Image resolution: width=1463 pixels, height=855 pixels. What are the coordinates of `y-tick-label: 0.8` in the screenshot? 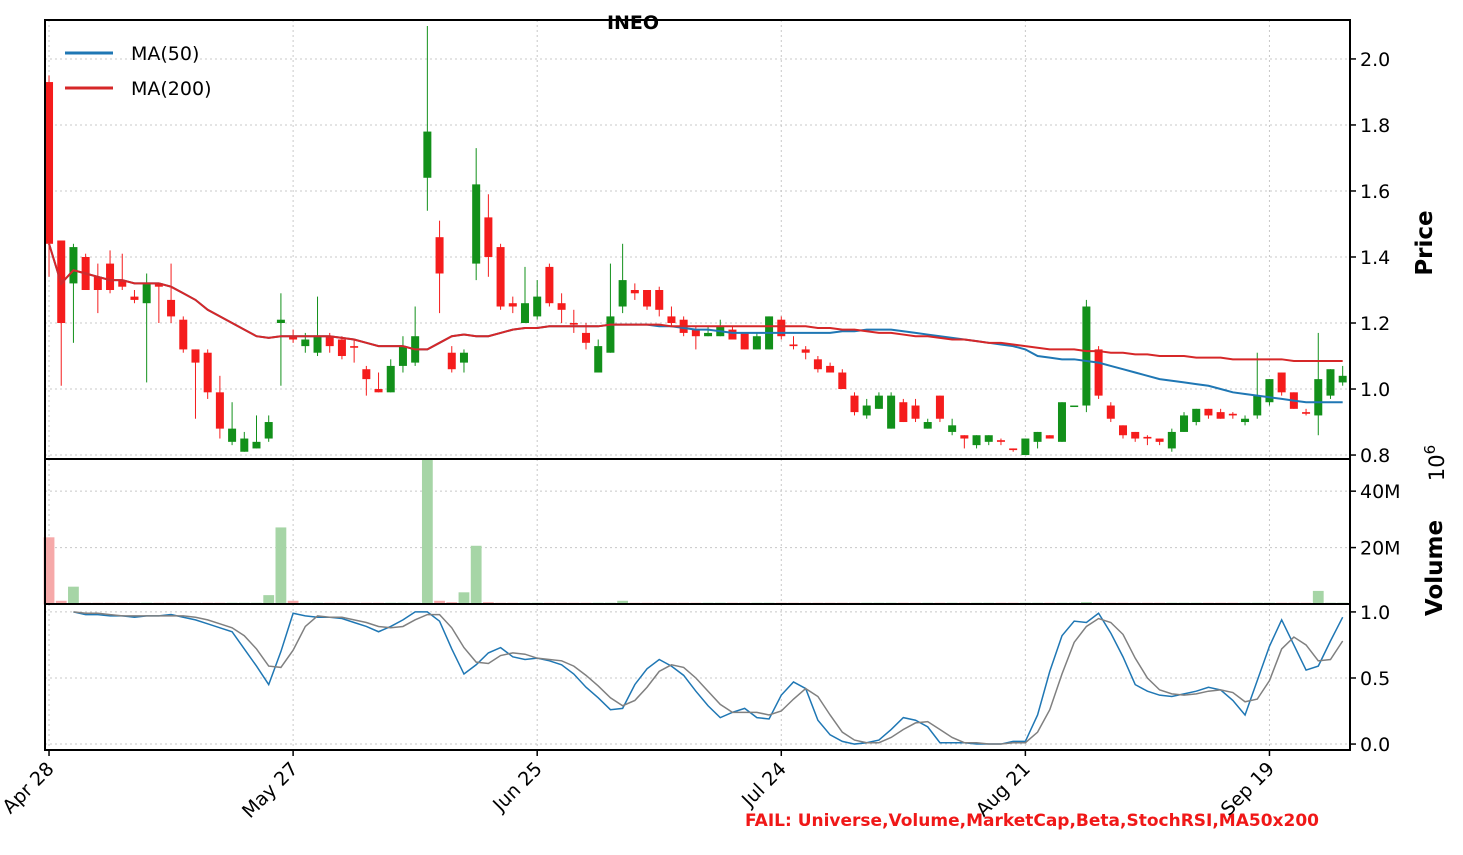 It's located at (1375, 456).